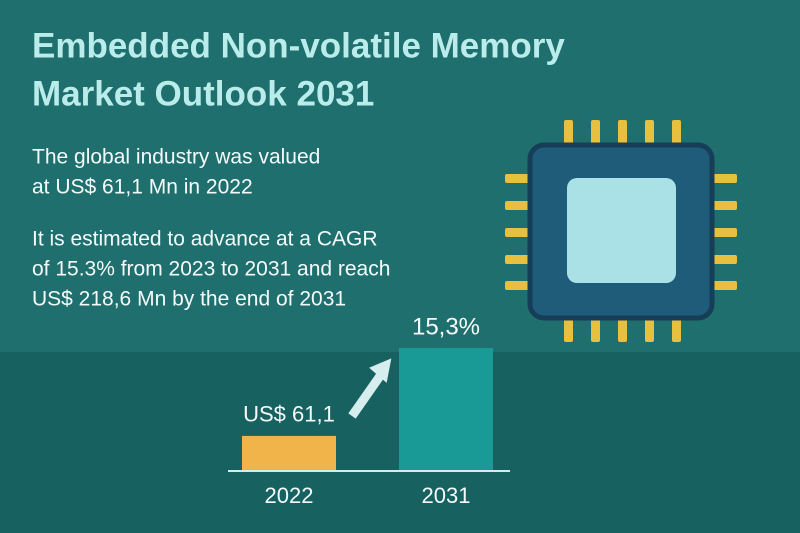 This screenshot has width=800, height=533. Describe the element at coordinates (211, 269) in the screenshot. I see `paragraph-line: of 15.3% from 2023 to 2031 and reach` at that location.